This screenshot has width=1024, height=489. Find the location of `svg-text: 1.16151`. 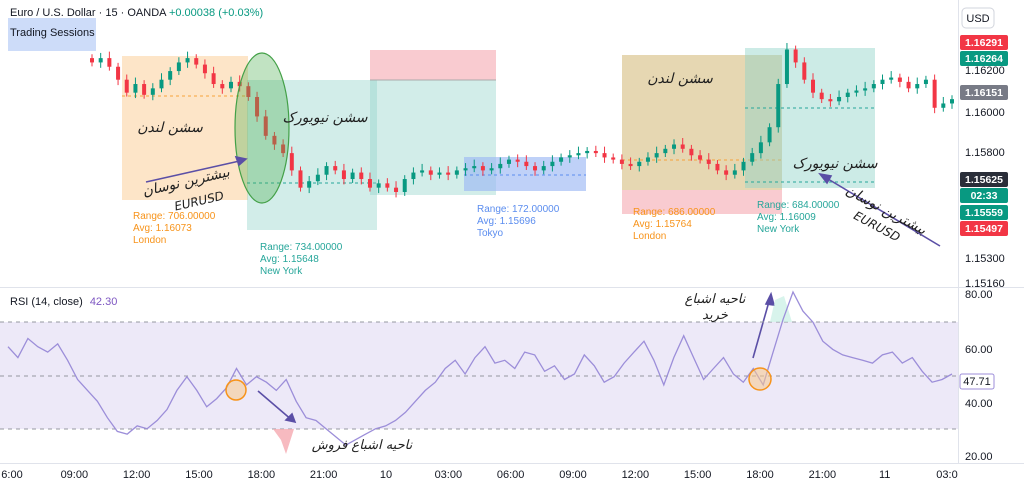

svg-text: 1.16151 is located at coordinates (984, 93).